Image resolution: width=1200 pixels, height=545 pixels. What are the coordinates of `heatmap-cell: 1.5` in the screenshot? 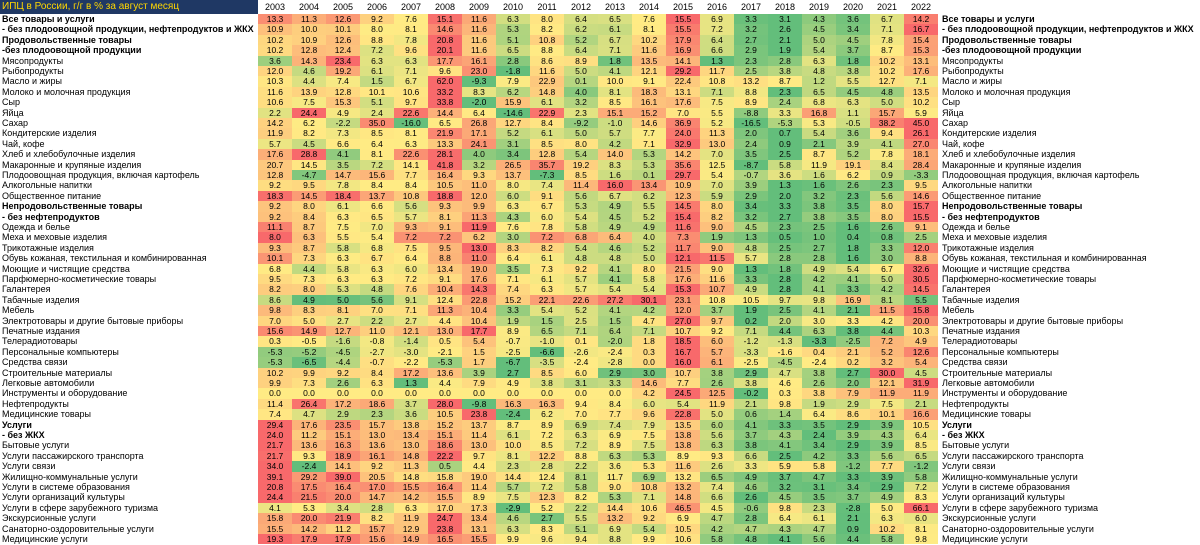 It's located at (547, 320).